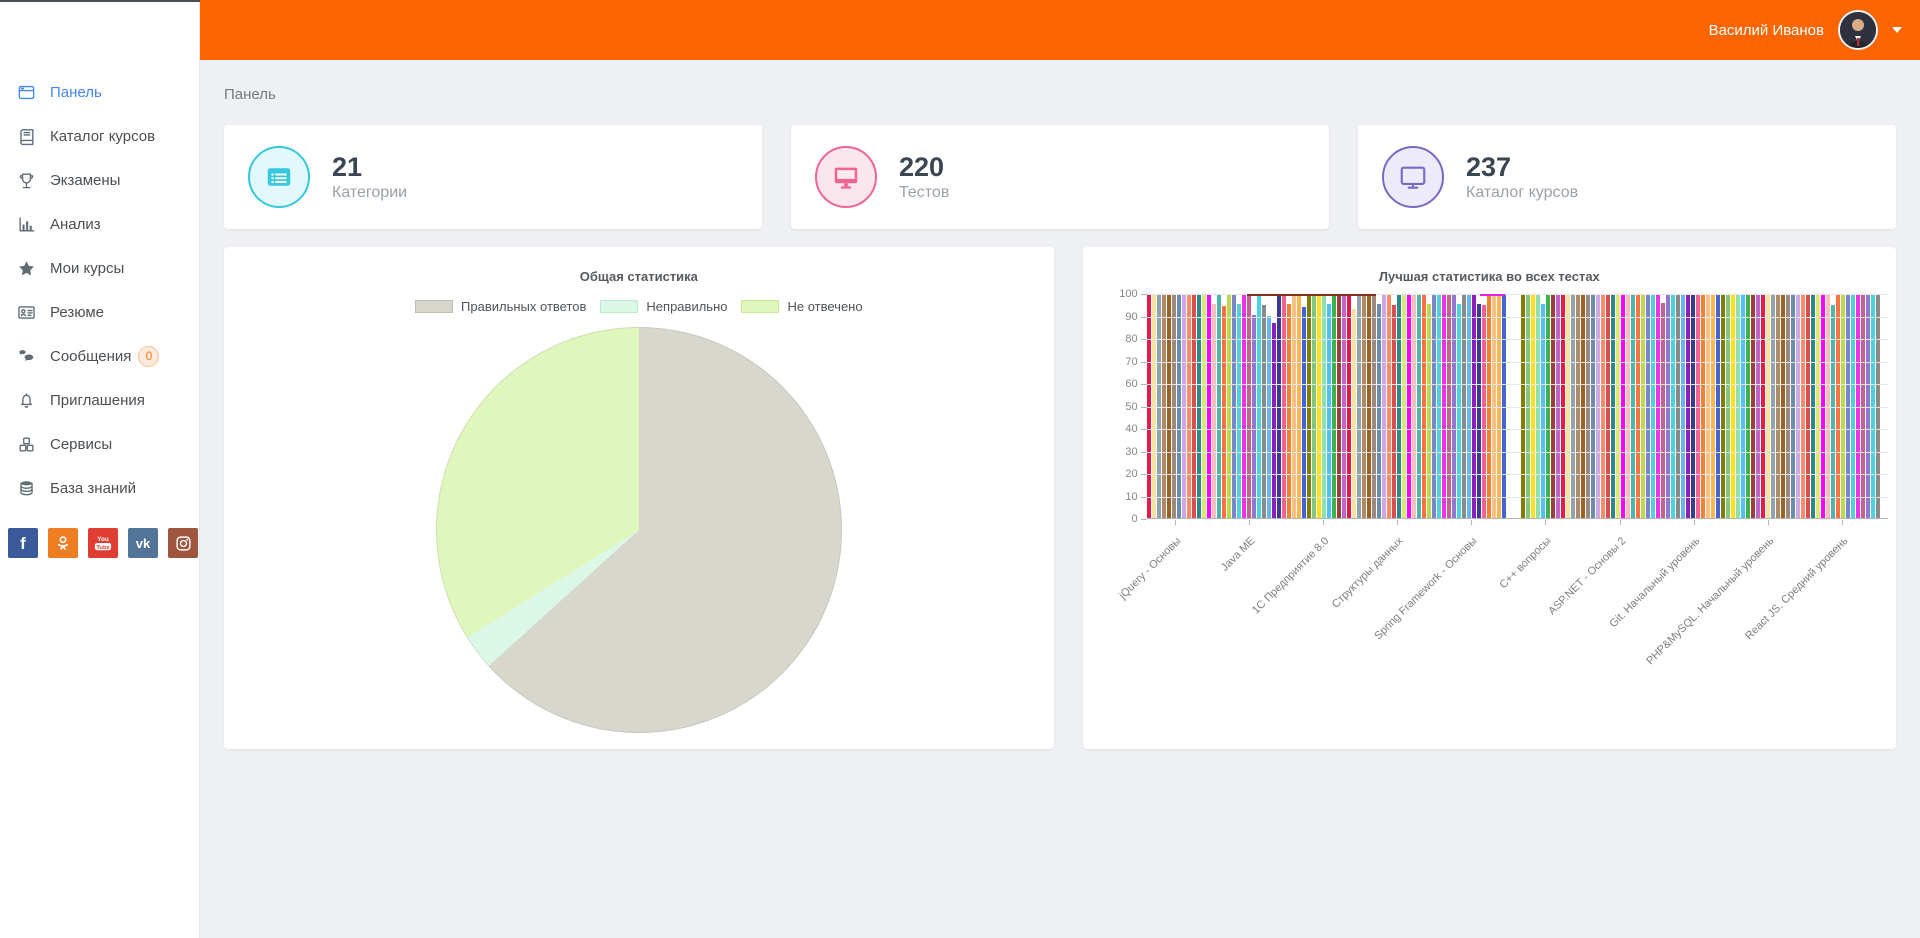 The image size is (1920, 938). What do you see at coordinates (922, 167) in the screenshot?
I see `stat-value: 220` at bounding box center [922, 167].